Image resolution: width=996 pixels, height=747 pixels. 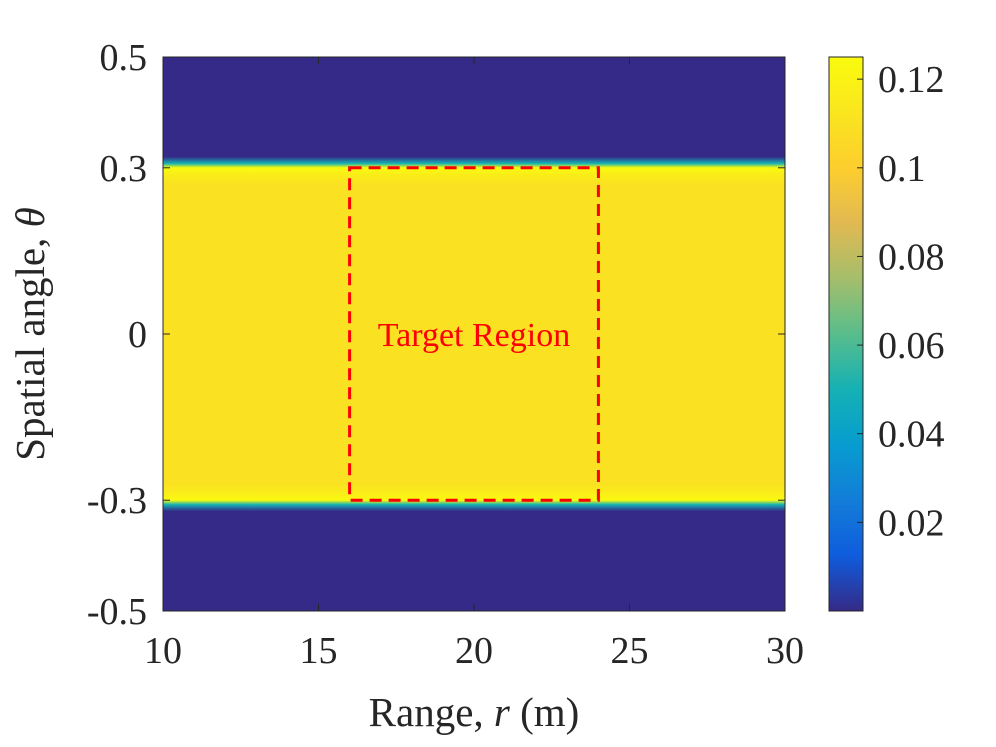 I want to click on colorbar-tick-label: 0.04, so click(x=911, y=435).